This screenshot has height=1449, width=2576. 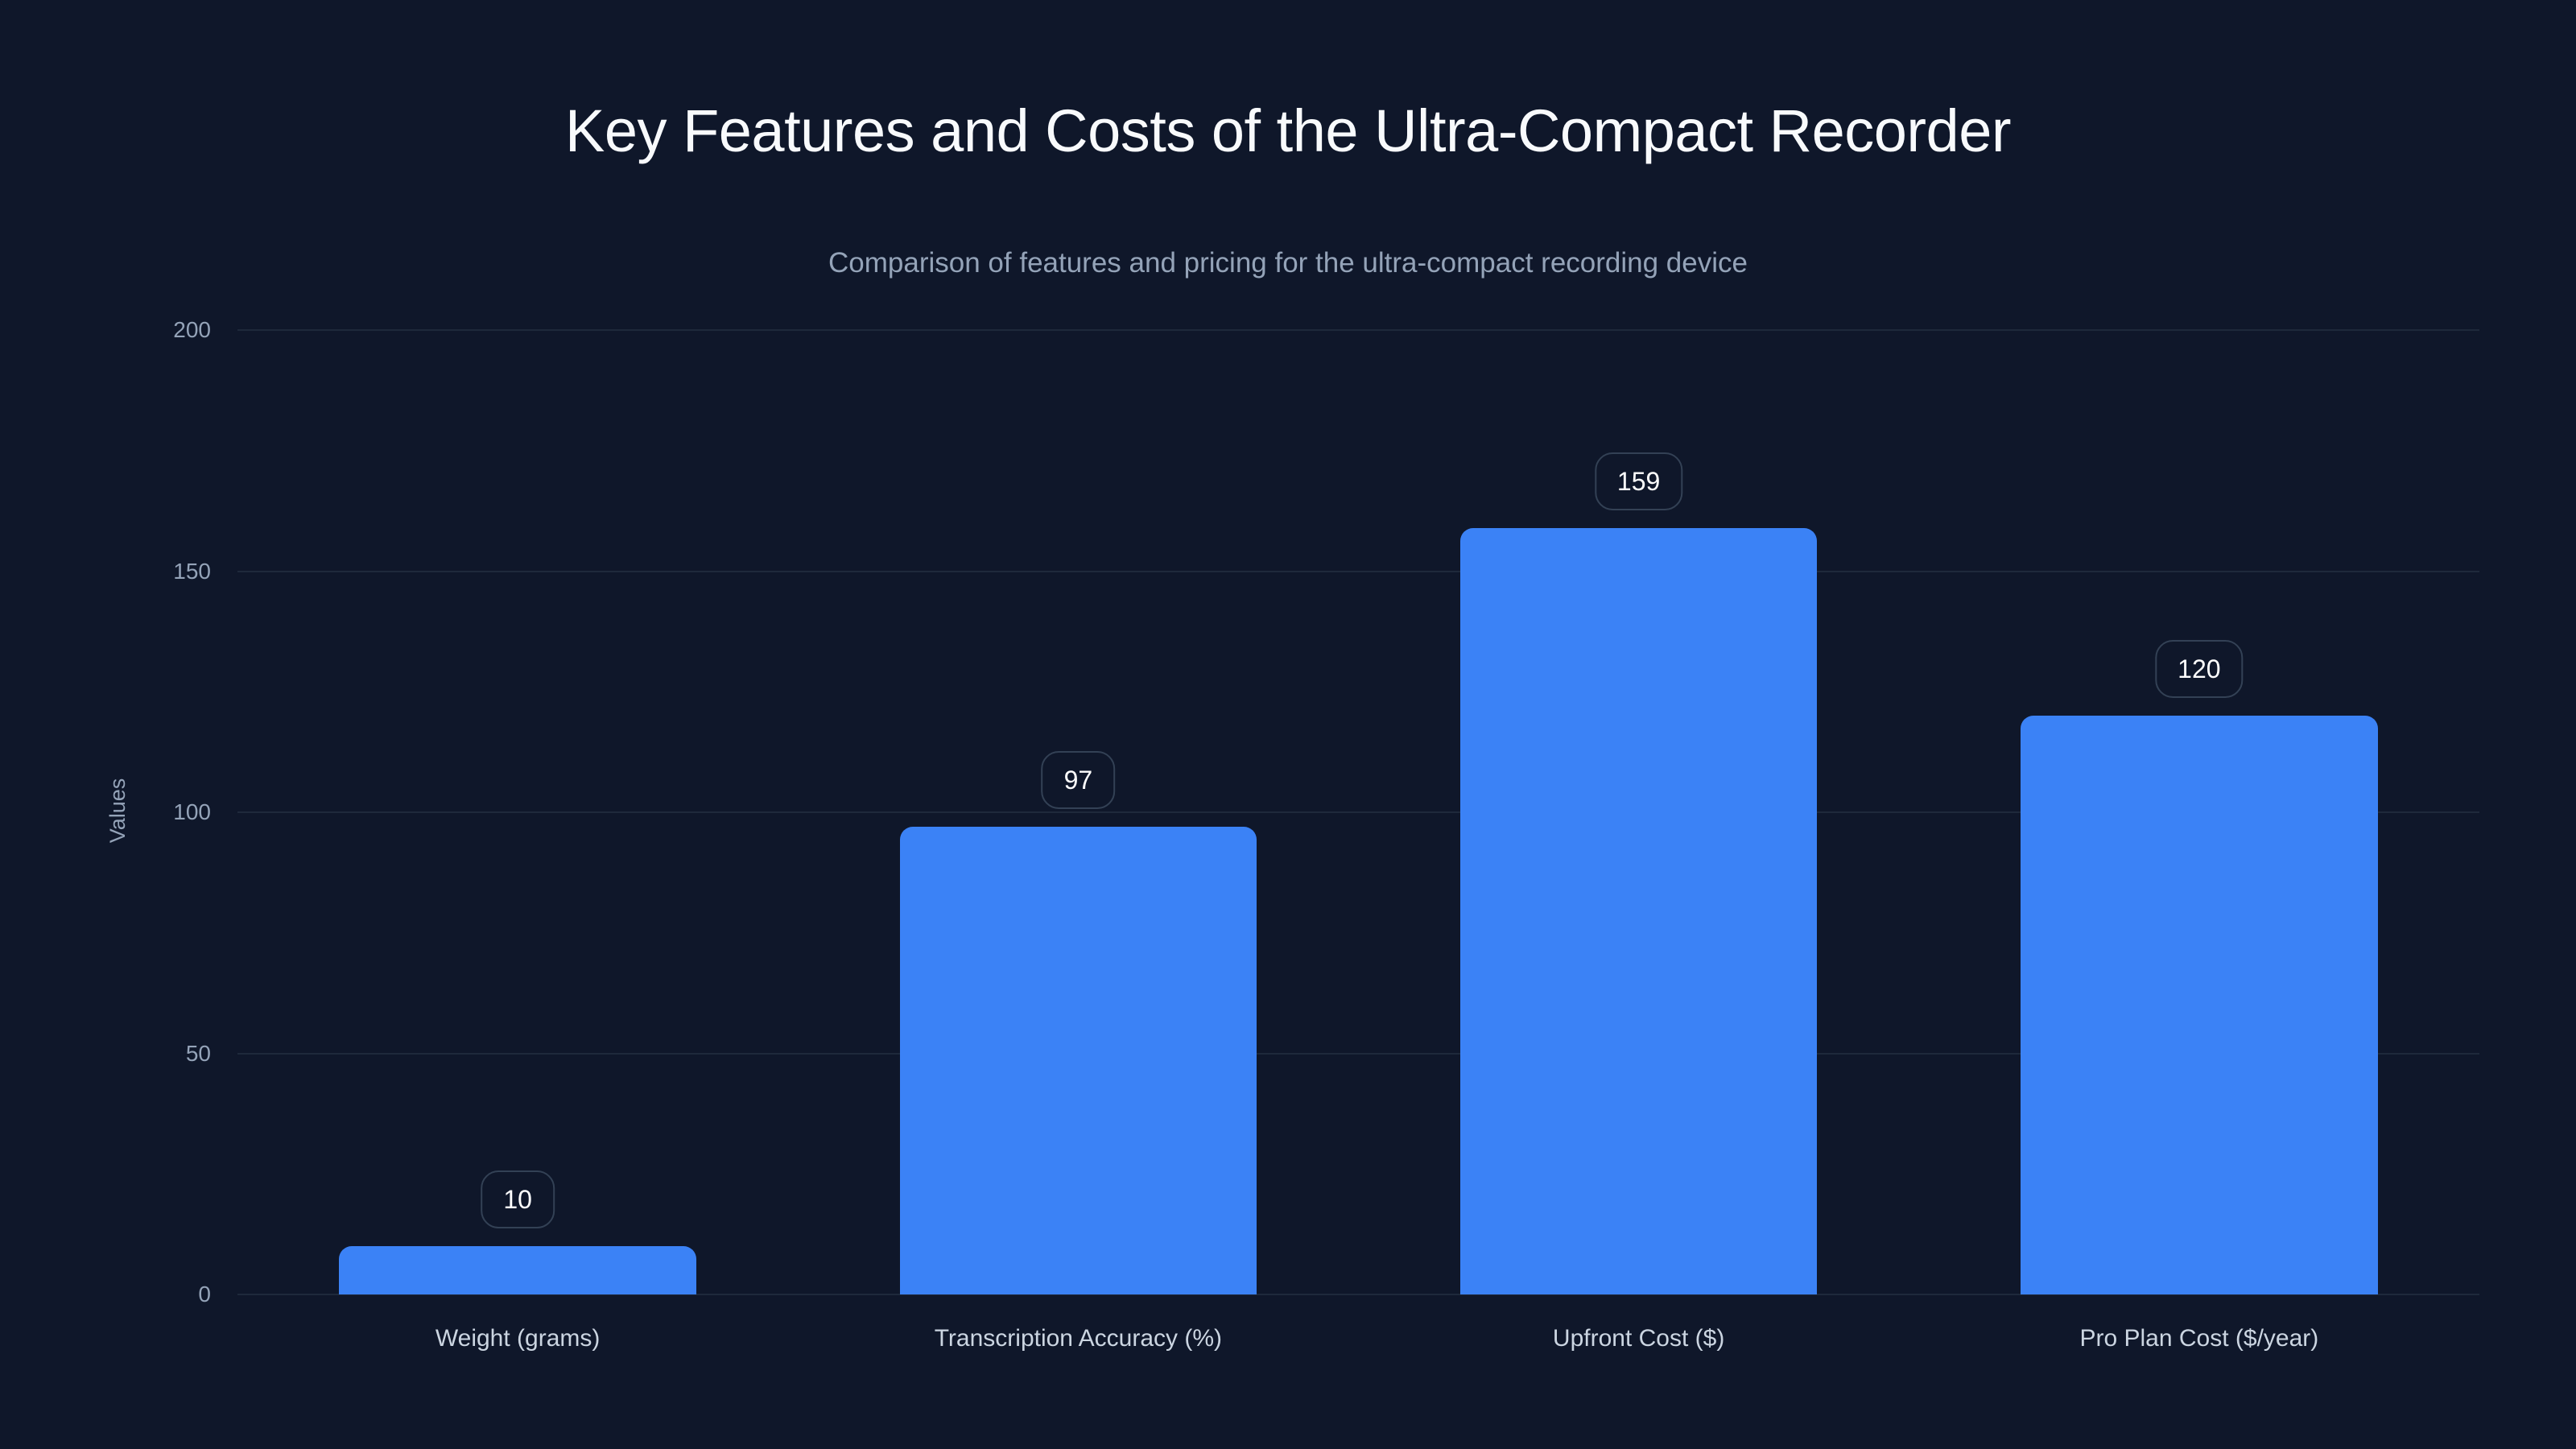 I want to click on y-axis-title: Values, so click(x=117, y=811).